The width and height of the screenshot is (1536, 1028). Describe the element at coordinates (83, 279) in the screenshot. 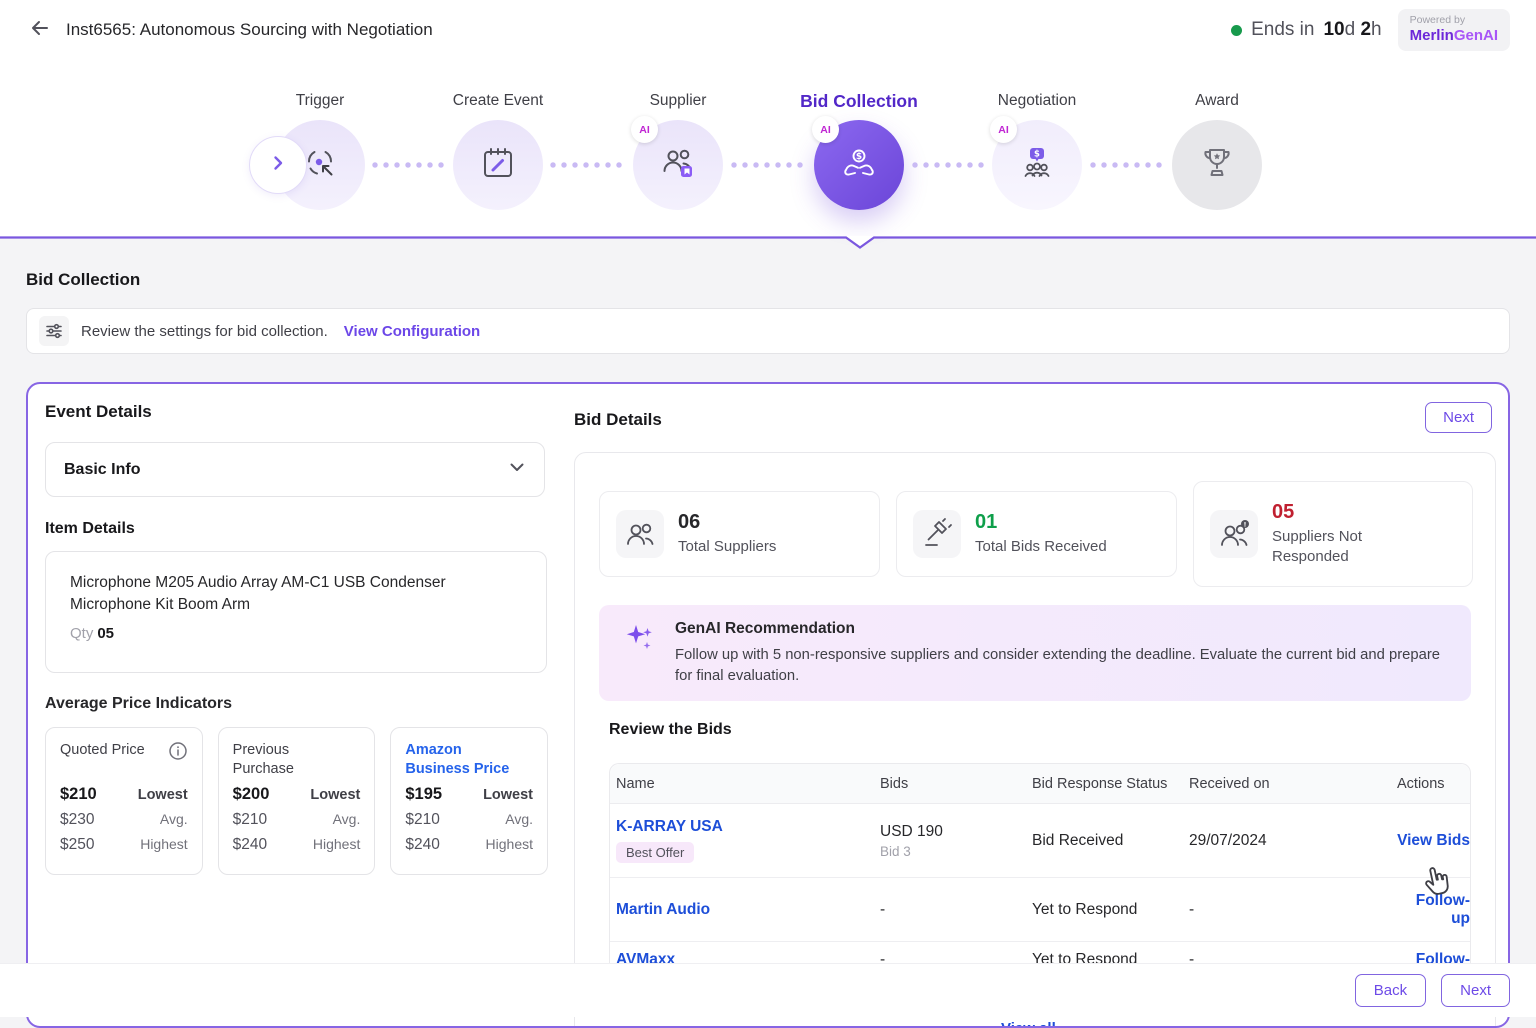

I see `section-title: Bid Collection` at that location.